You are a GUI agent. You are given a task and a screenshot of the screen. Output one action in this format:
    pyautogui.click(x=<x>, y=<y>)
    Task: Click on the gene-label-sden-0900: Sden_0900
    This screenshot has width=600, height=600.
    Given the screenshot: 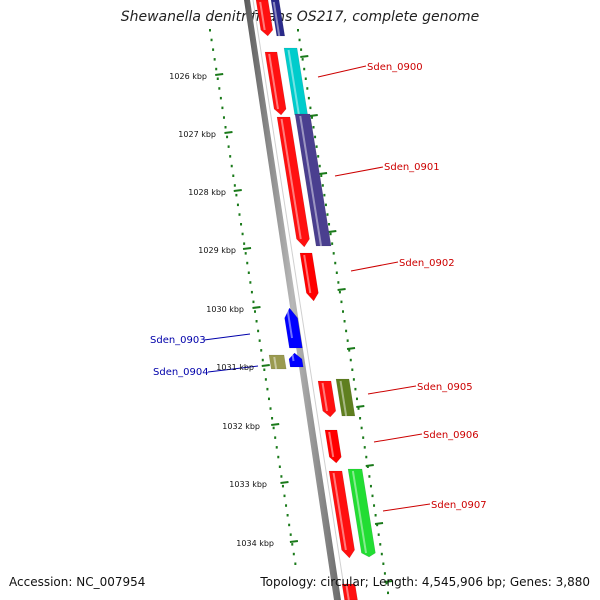 What is the action you would take?
    pyautogui.click(x=395, y=67)
    